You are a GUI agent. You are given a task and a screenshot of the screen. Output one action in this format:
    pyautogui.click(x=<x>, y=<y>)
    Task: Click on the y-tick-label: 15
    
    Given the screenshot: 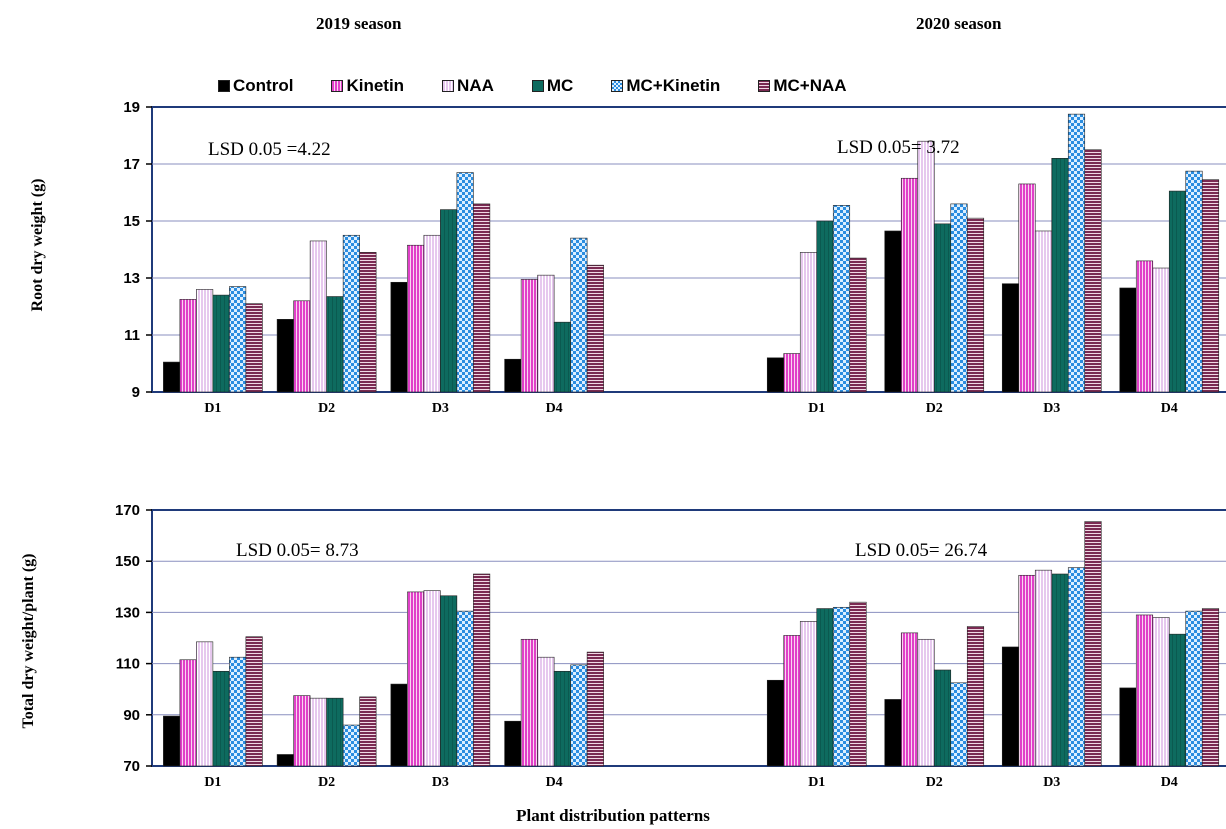 What is the action you would take?
    pyautogui.click(x=131, y=221)
    